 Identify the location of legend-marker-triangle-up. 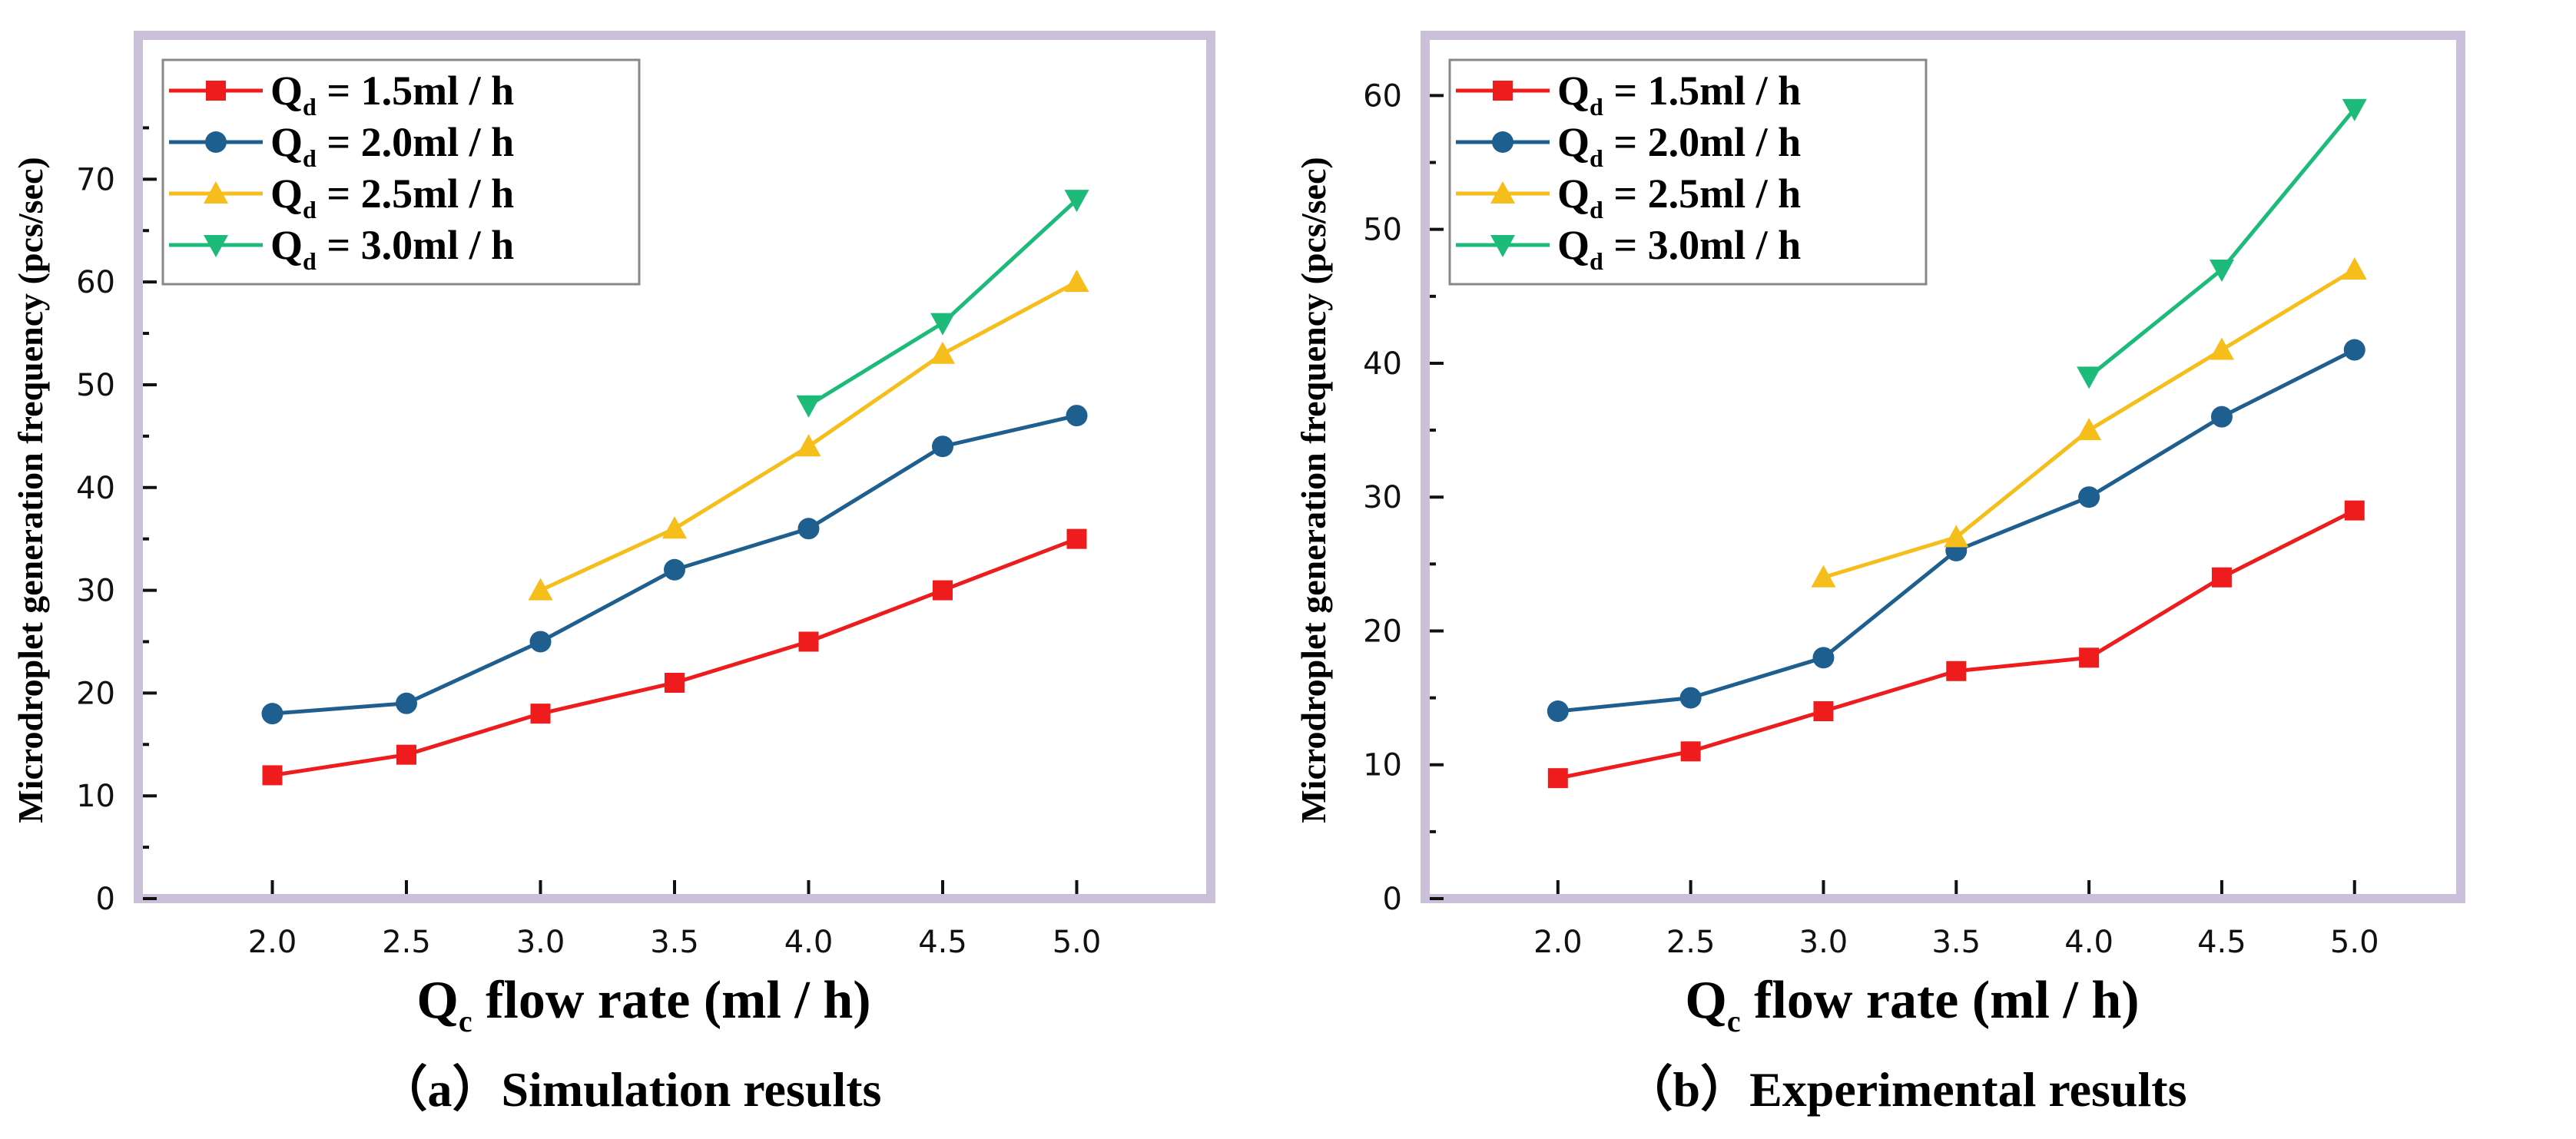
(1502, 192).